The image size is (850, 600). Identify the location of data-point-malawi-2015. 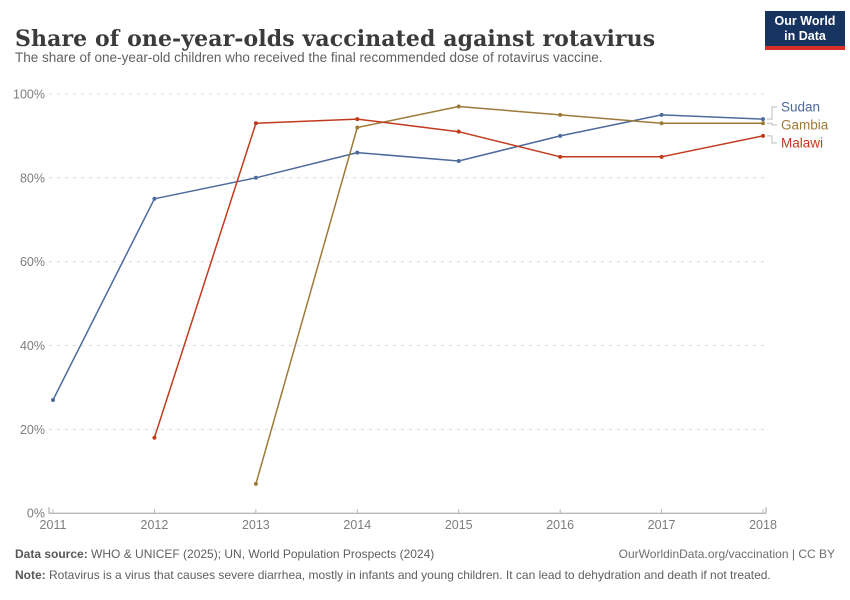
(458, 131).